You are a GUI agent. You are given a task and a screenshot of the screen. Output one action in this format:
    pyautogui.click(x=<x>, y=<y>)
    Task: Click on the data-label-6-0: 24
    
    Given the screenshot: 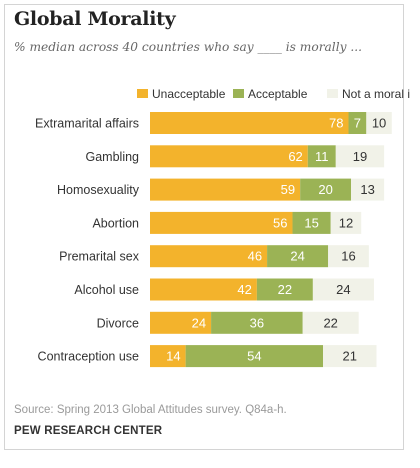 What is the action you would take?
    pyautogui.click(x=199, y=322)
    